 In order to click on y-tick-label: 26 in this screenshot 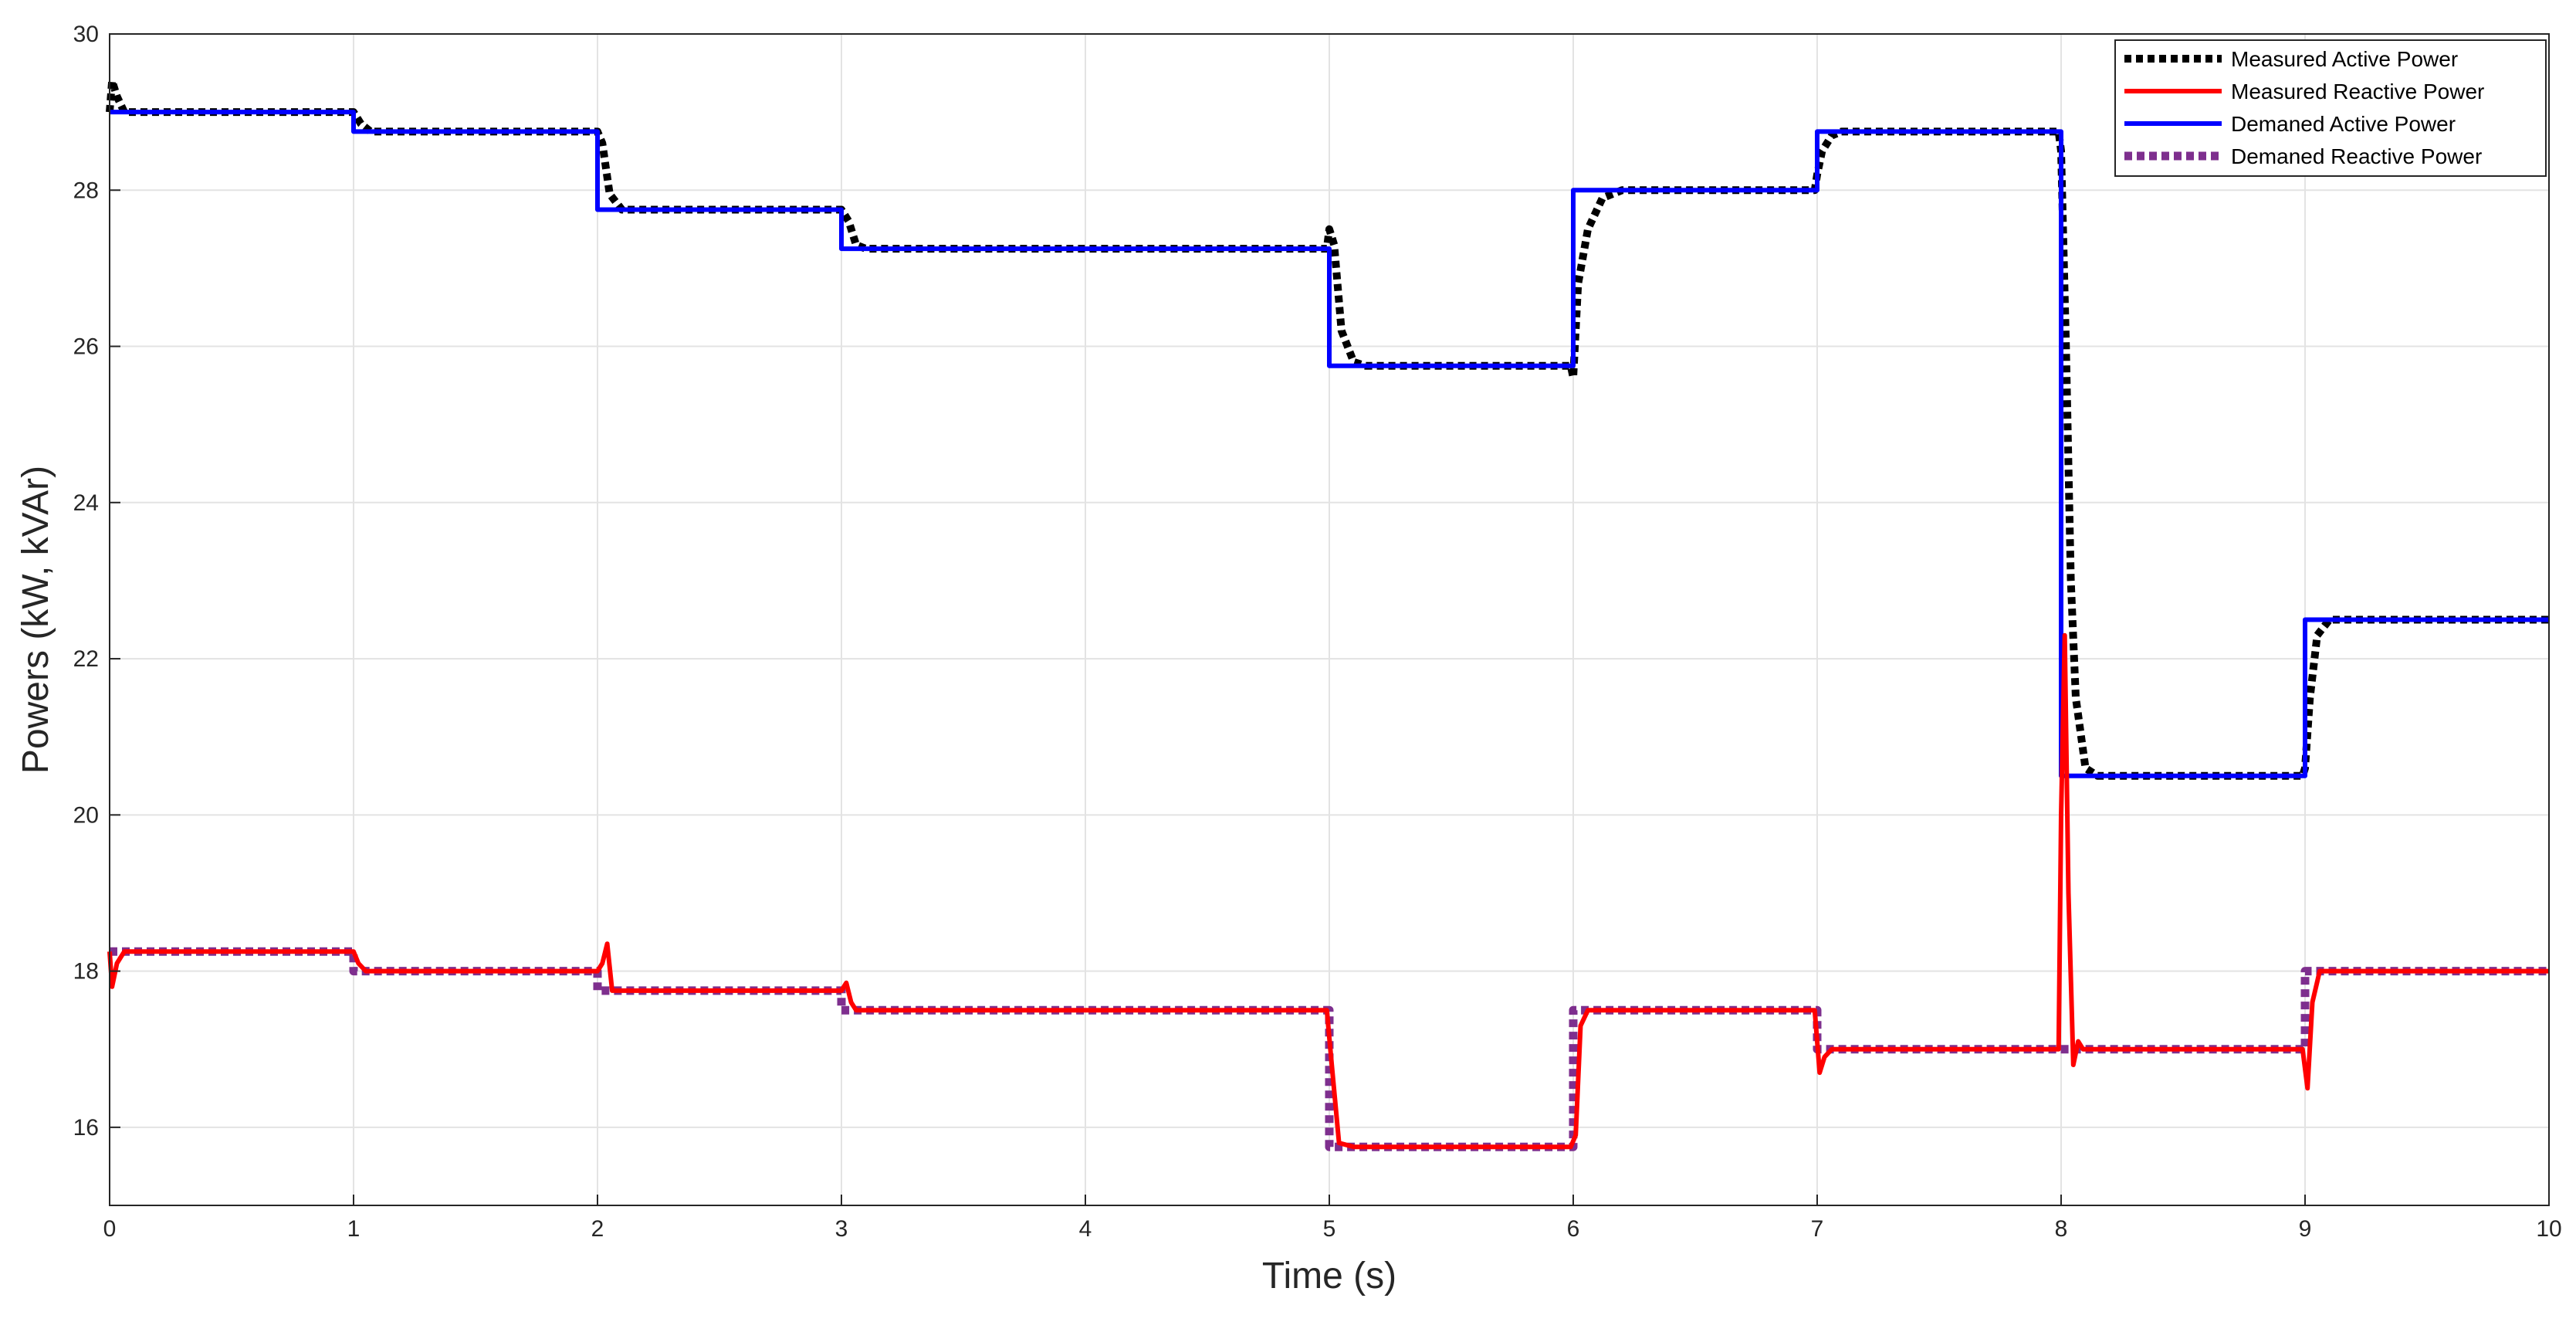, I will do `click(86, 347)`.